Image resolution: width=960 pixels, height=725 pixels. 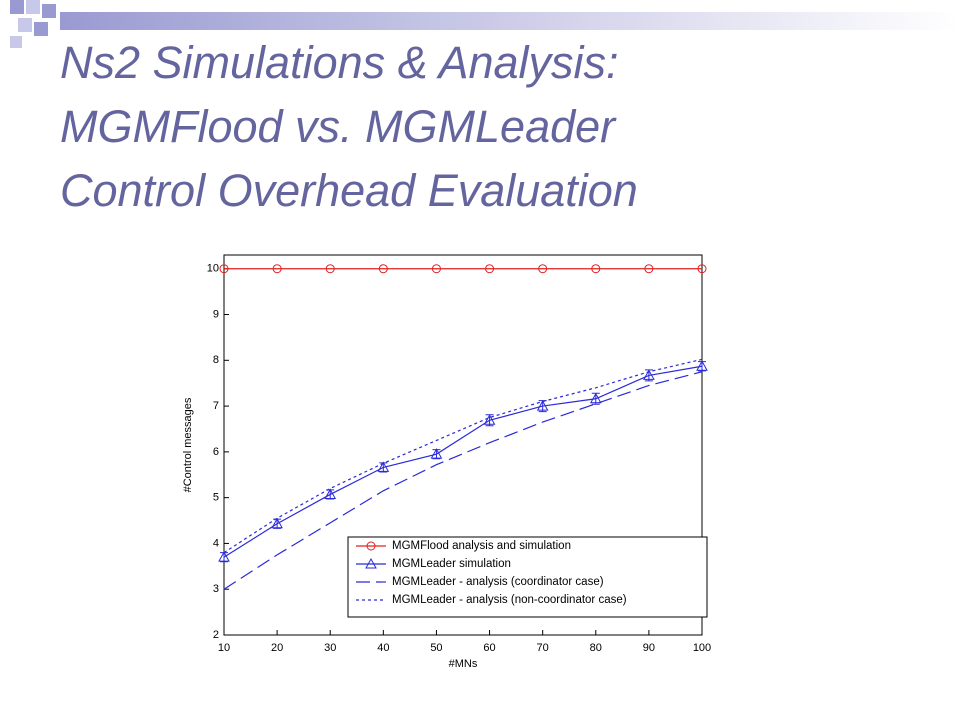 I want to click on y-tick-label: 8, so click(x=216, y=360).